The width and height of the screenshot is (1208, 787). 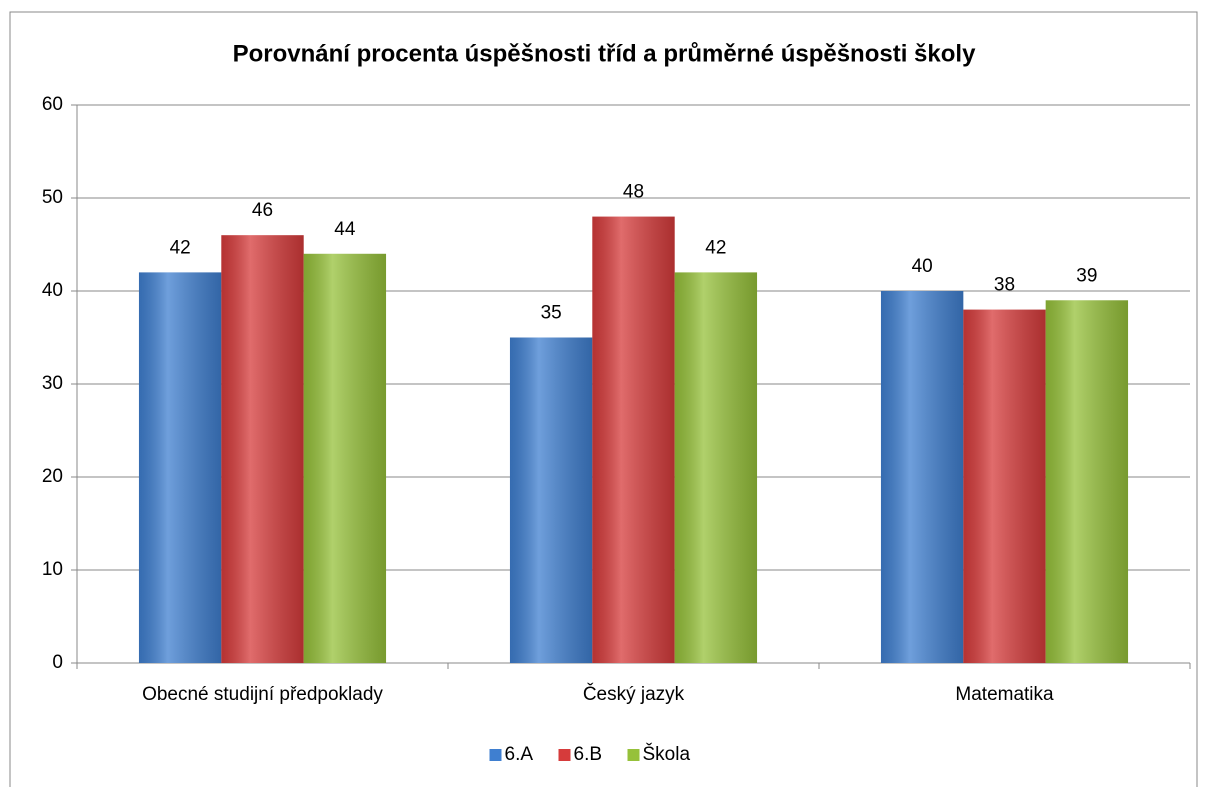 I want to click on y-tick-label: 60, so click(x=52, y=104).